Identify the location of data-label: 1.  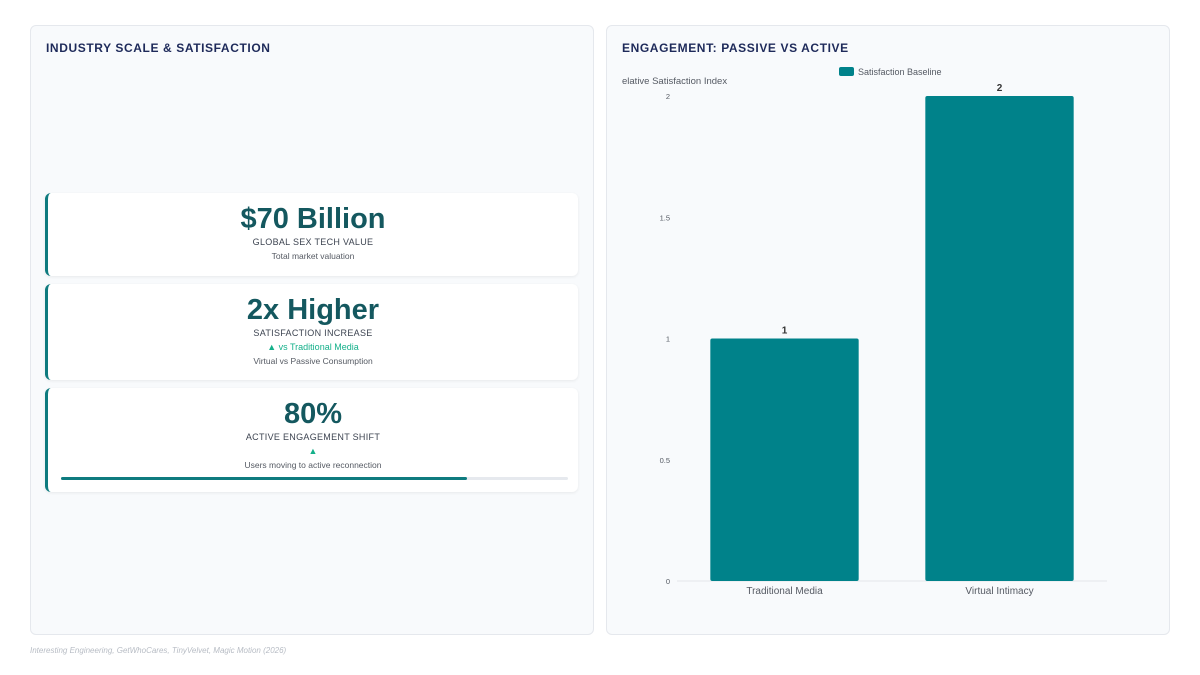
(785, 331).